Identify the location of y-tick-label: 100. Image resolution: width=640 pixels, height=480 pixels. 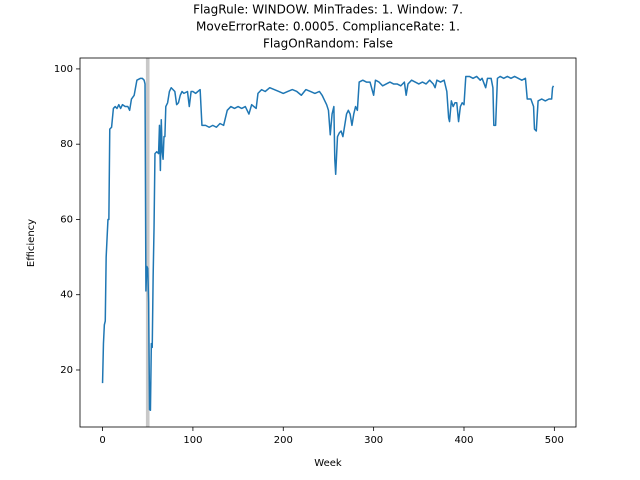
(63, 69).